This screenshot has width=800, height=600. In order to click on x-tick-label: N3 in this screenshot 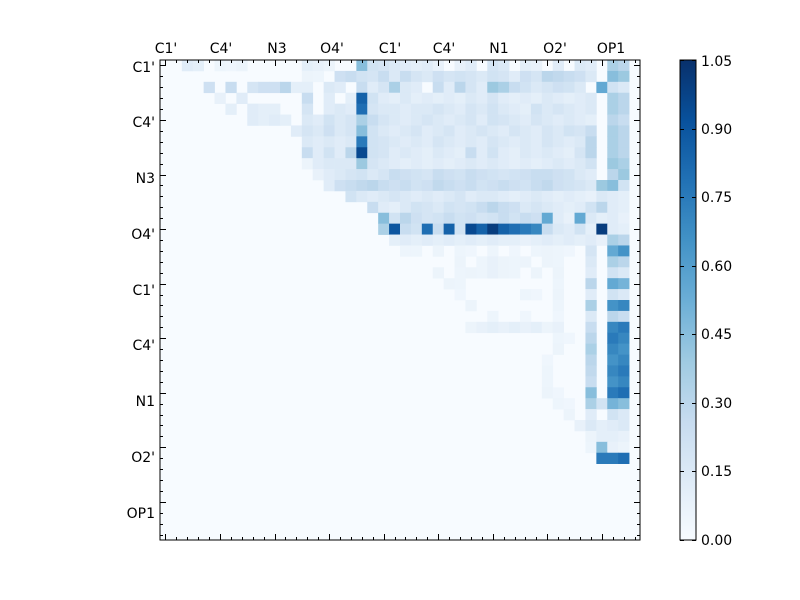, I will do `click(276, 49)`.